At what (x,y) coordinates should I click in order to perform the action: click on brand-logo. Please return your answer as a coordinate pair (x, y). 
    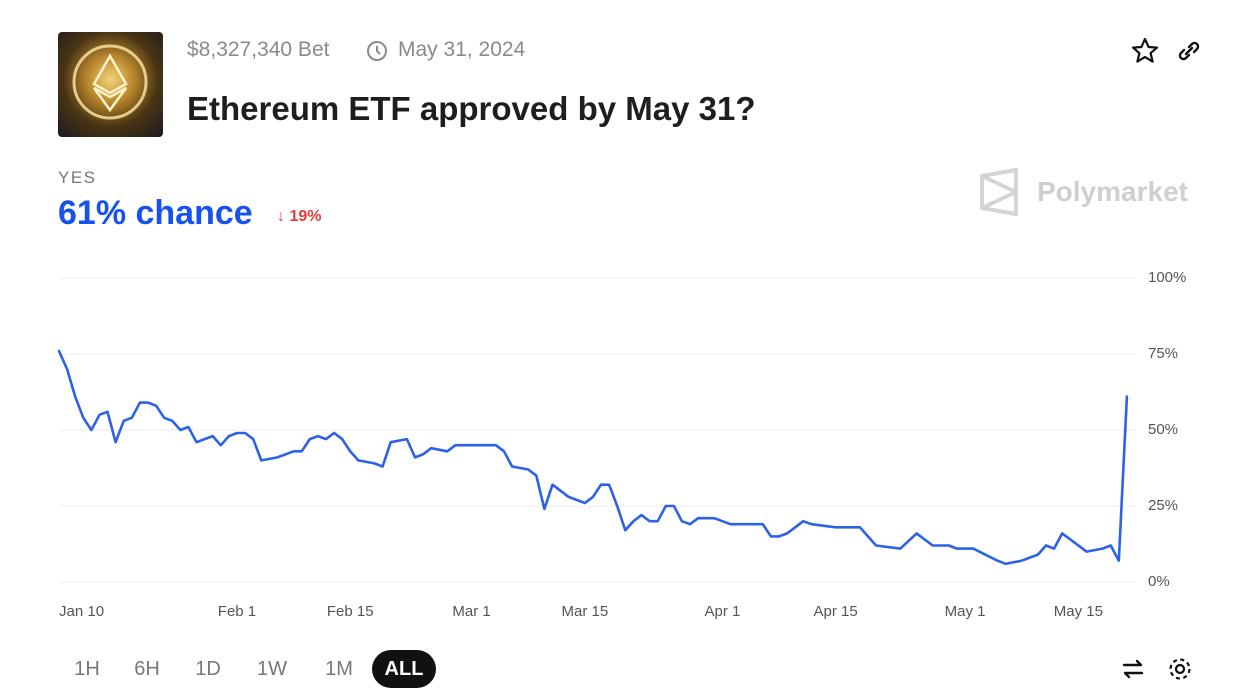
    Looking at the image, I should click on (999, 192).